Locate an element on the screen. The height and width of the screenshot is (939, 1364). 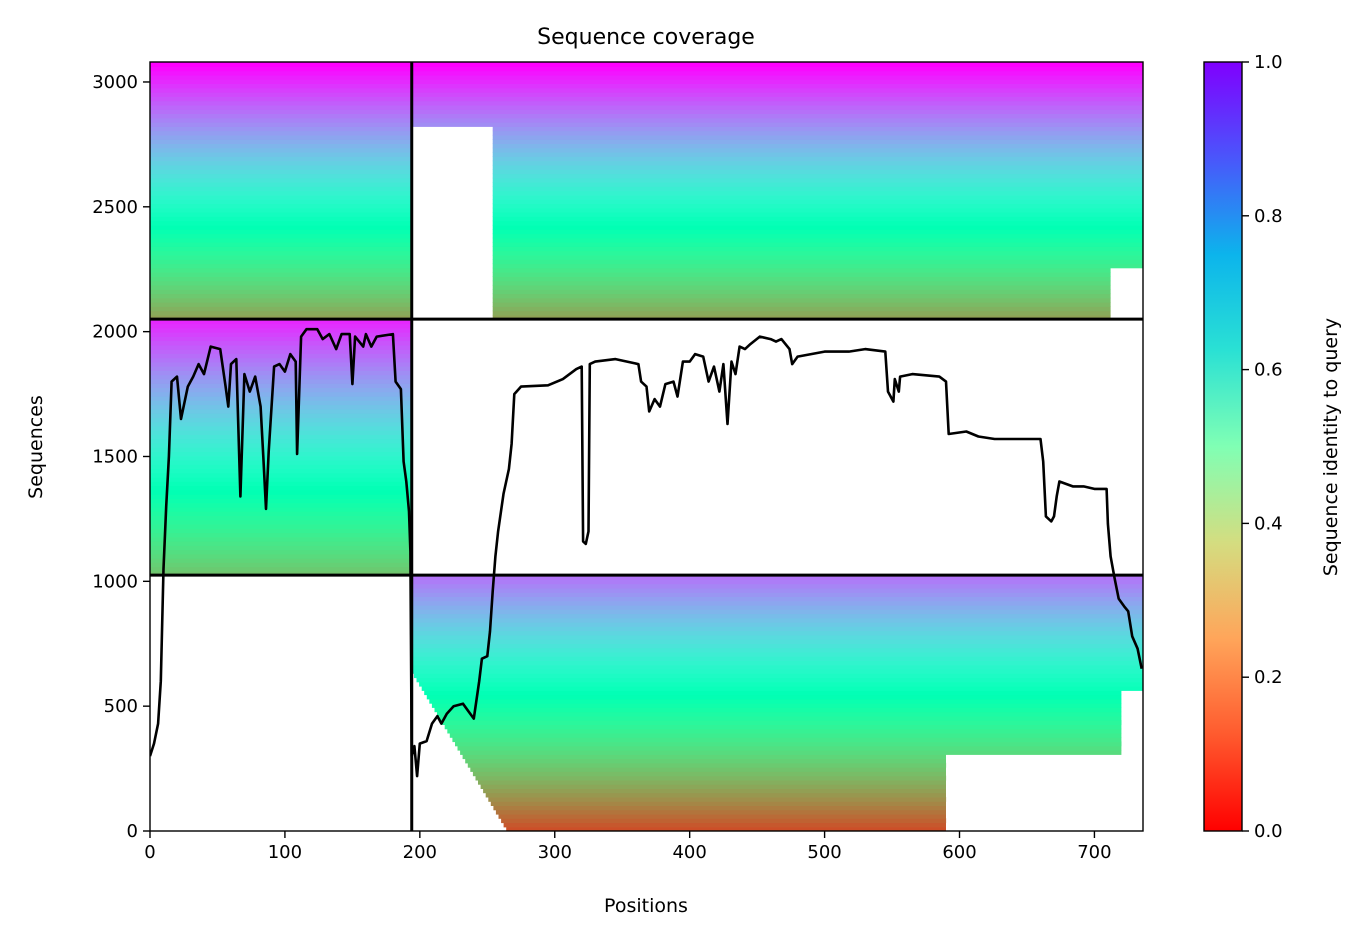
x-tick-label: 400 is located at coordinates (689, 852).